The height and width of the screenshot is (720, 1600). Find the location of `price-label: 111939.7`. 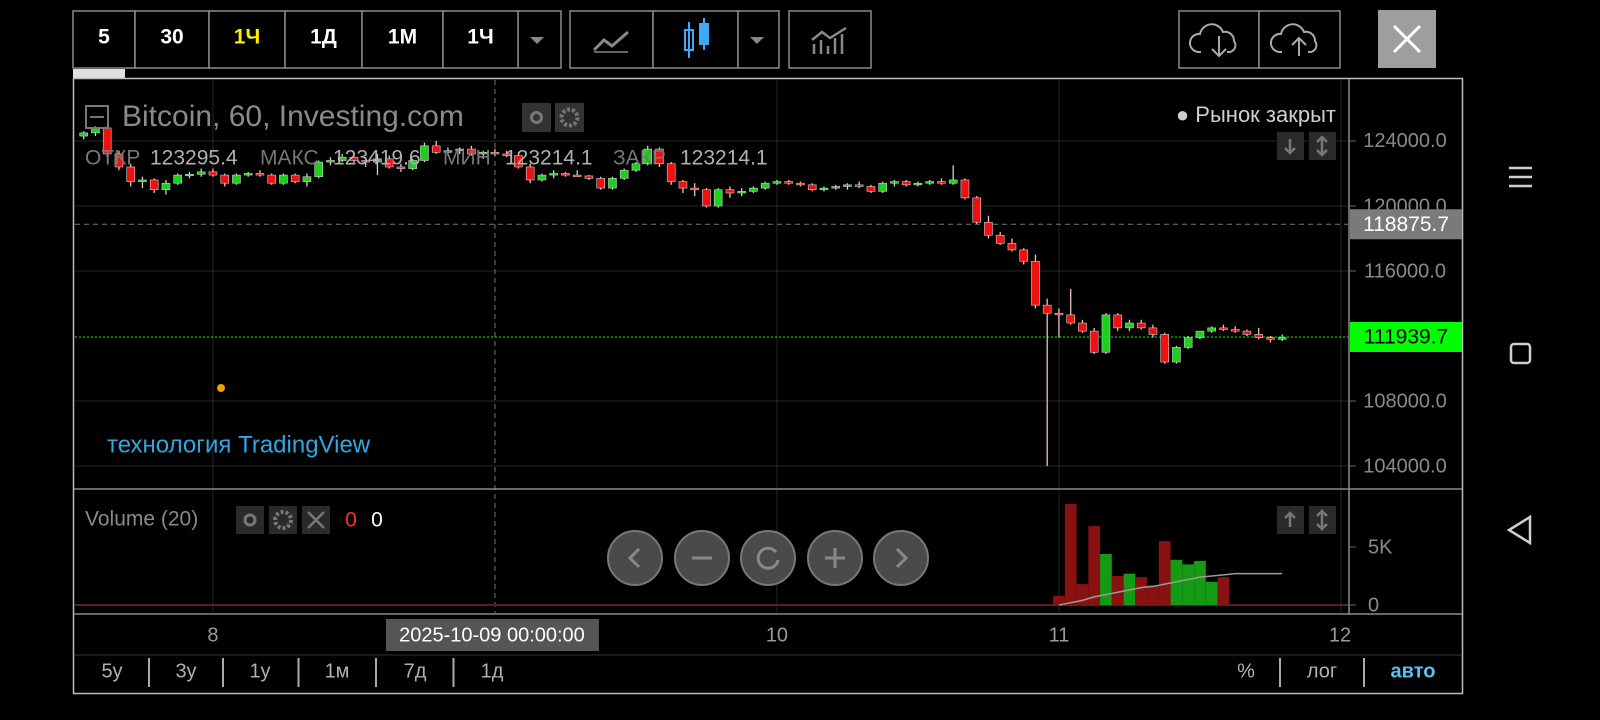

price-label: 111939.7 is located at coordinates (1406, 337).